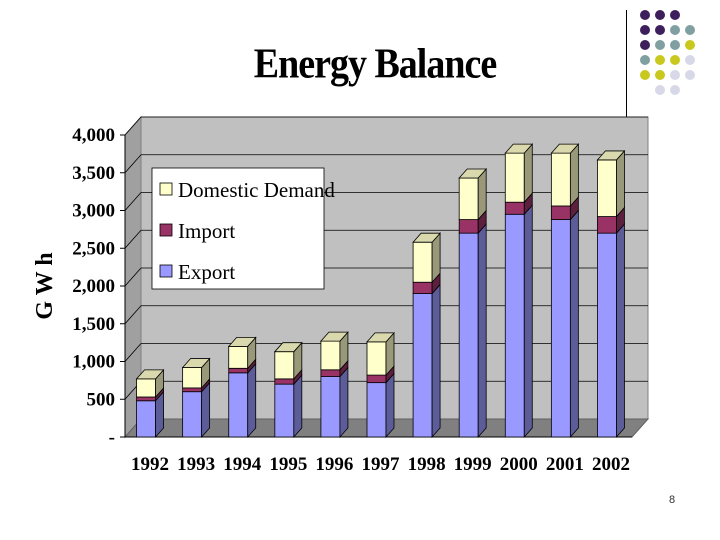  Describe the element at coordinates (93, 173) in the screenshot. I see `y-tick-label: 3,500` at that location.